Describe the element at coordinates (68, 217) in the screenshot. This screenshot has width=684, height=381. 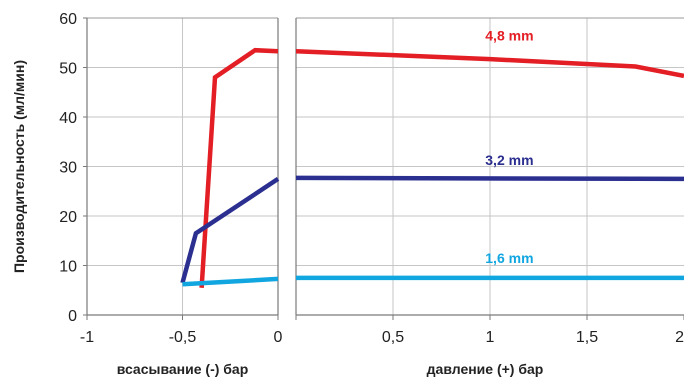
I see `y-tick-label: 20` at that location.